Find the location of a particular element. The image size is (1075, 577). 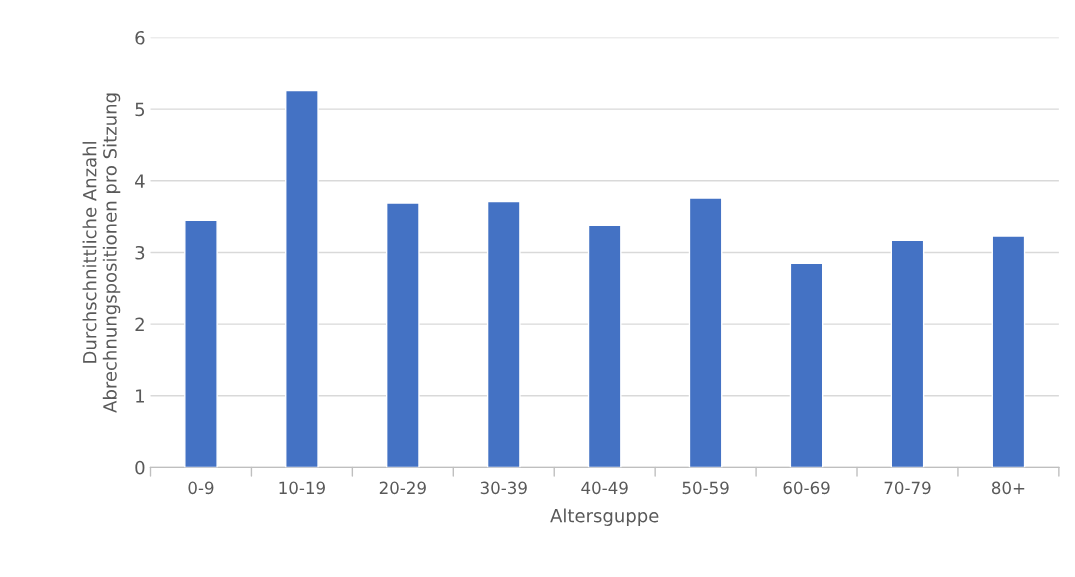

x-tick-label: 0-9 is located at coordinates (201, 488).